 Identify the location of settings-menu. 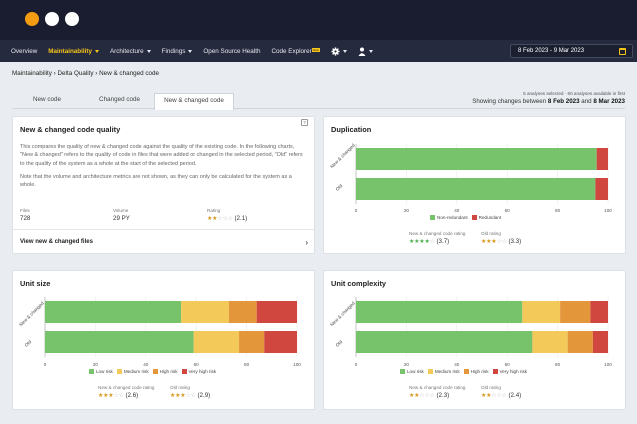
(339, 51).